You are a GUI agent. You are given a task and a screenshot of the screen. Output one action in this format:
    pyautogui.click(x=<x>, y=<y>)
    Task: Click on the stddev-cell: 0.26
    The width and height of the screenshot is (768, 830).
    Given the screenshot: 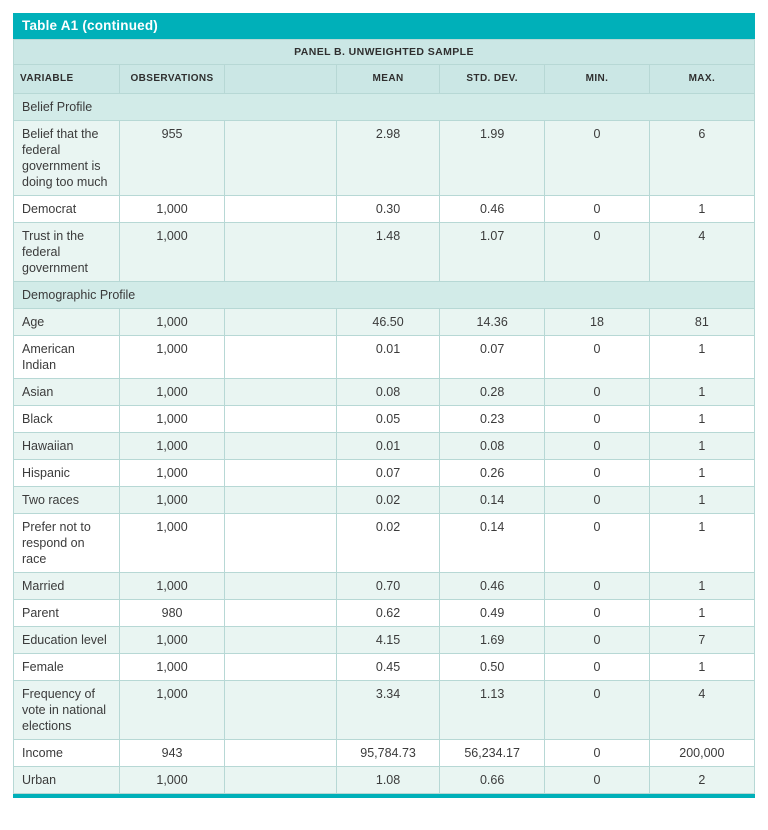 What is the action you would take?
    pyautogui.click(x=492, y=473)
    